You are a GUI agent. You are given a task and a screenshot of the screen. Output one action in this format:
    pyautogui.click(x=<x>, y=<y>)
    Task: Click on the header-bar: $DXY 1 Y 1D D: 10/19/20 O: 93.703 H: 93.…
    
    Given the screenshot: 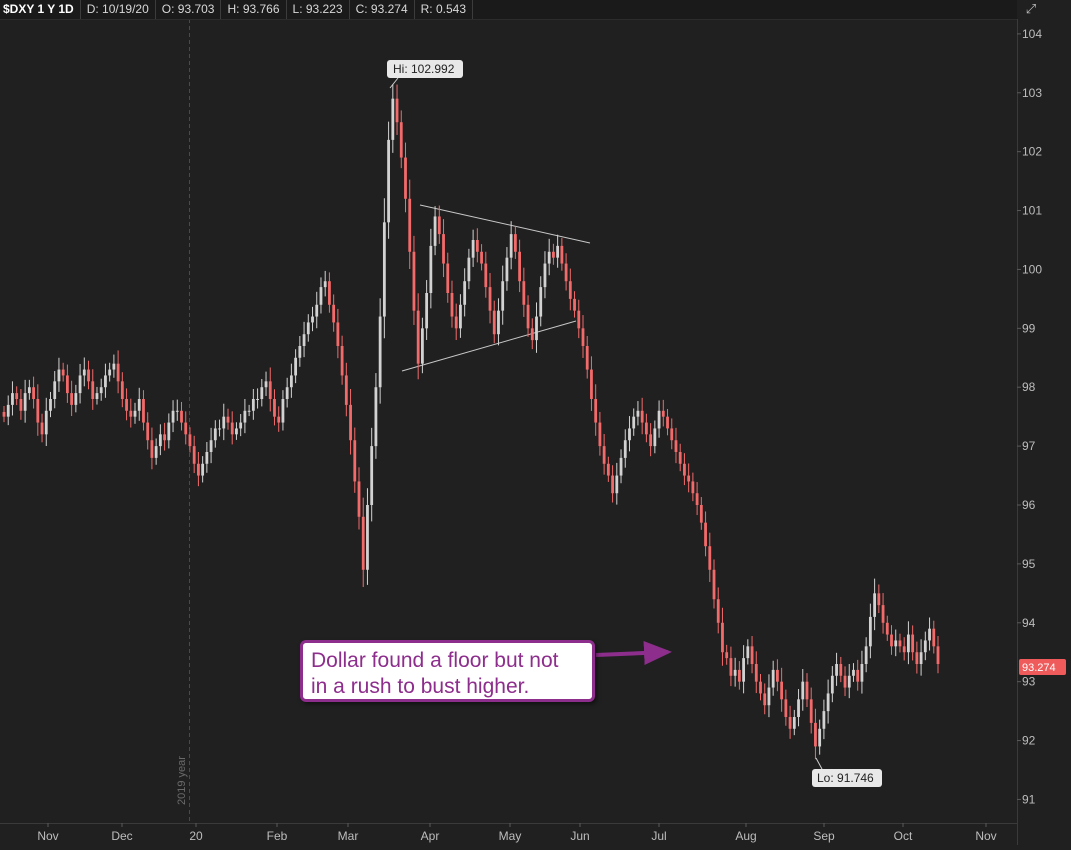 What is the action you would take?
    pyautogui.click(x=508, y=10)
    